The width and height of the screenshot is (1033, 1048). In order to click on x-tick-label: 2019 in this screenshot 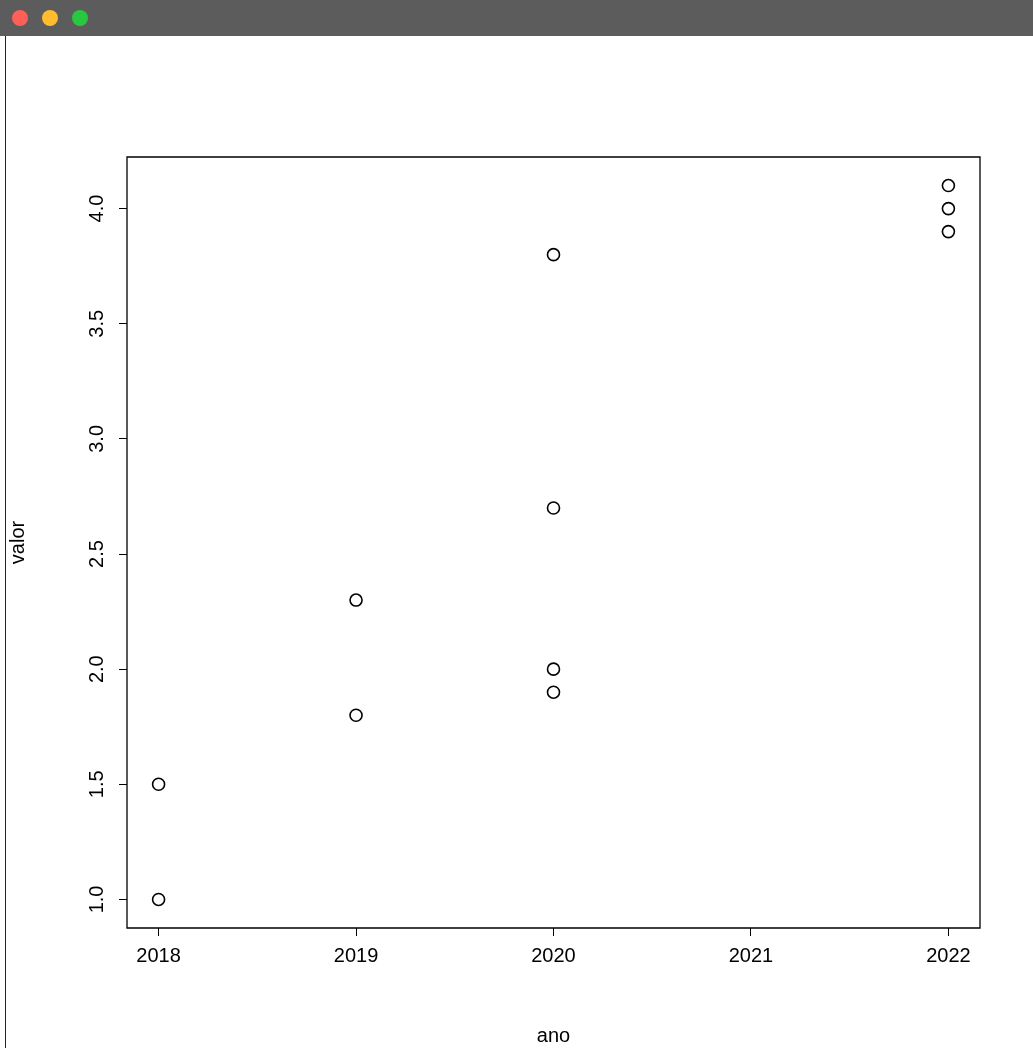, I will do `click(356, 954)`.